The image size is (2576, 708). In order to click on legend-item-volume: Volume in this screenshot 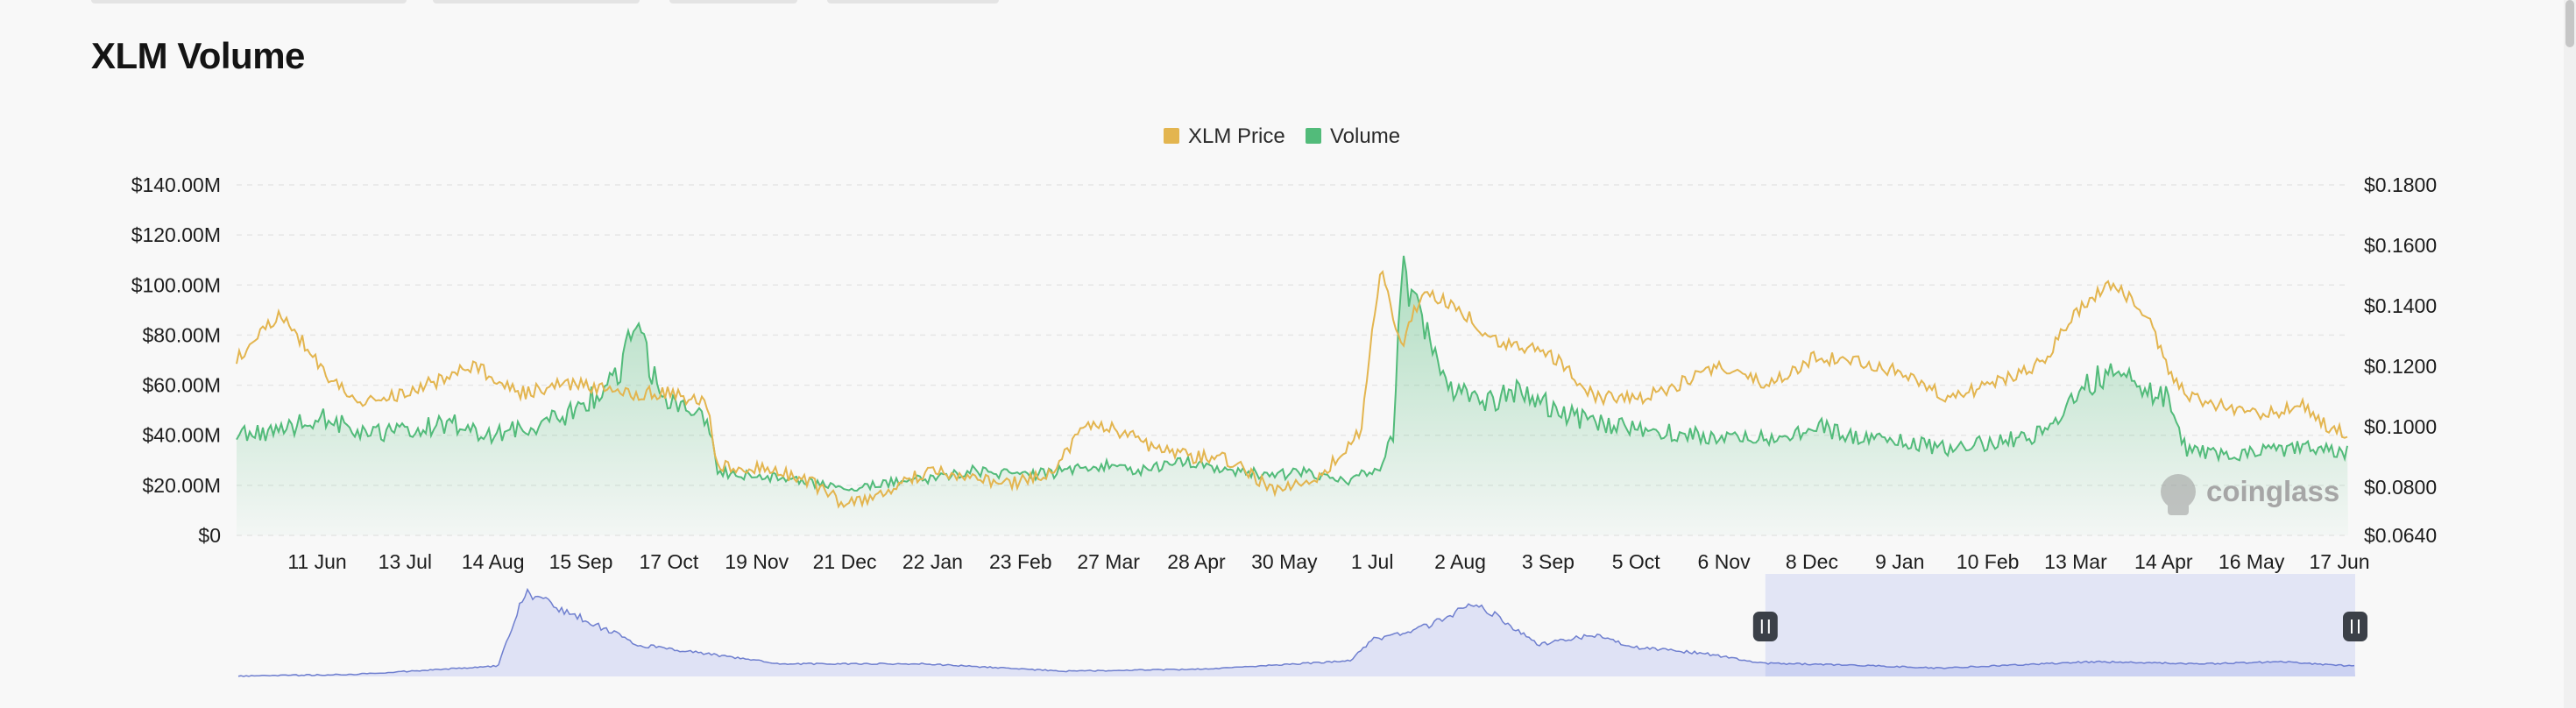, I will do `click(1353, 136)`.